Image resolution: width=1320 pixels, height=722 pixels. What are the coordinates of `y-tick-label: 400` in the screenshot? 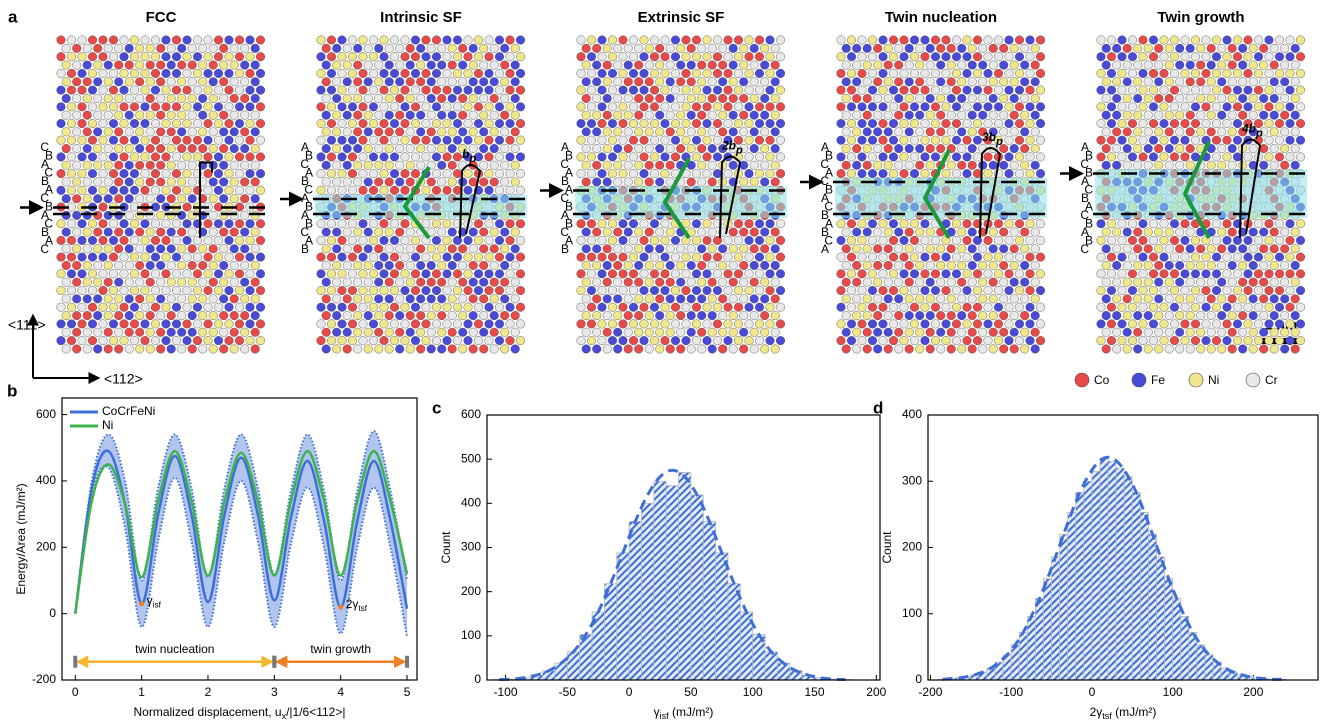 It's located at (912, 414).